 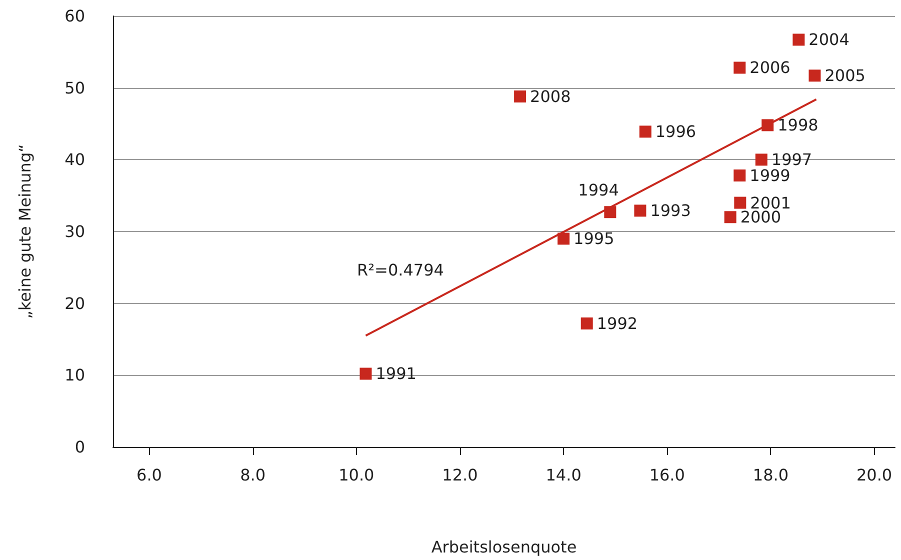 I want to click on y-tick-label: 30, so click(x=74, y=231).